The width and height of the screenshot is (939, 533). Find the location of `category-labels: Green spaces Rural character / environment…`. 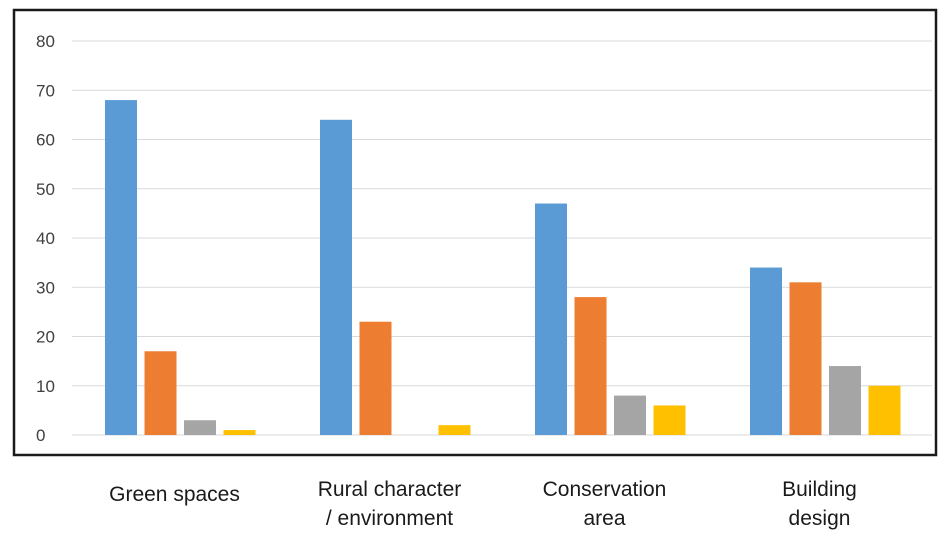

category-labels: Green spaces Rural character / environment… is located at coordinates (483, 504).